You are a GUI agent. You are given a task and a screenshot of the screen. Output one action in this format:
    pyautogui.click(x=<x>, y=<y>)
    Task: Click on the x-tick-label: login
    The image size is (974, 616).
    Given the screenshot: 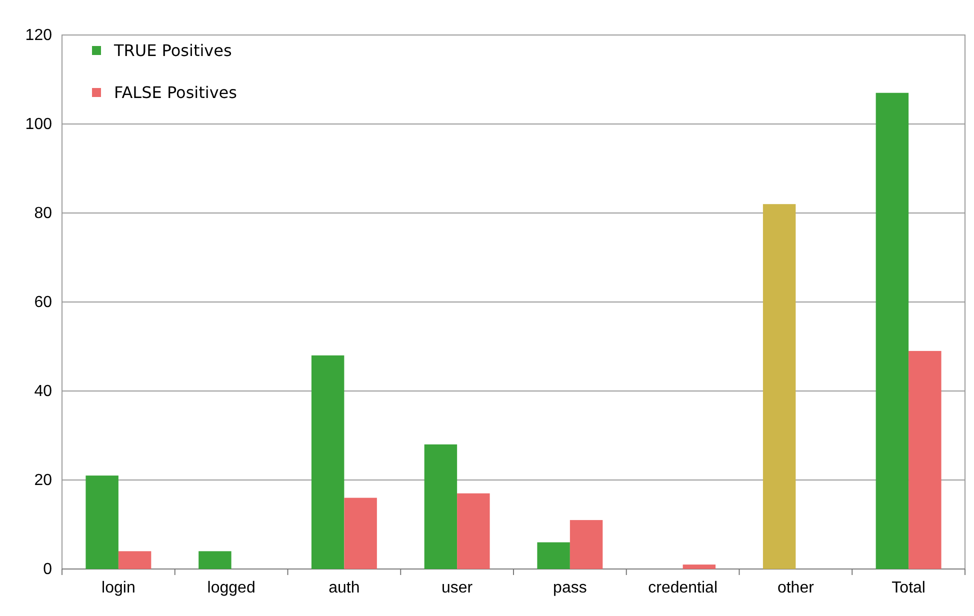 What is the action you would take?
    pyautogui.click(x=119, y=587)
    